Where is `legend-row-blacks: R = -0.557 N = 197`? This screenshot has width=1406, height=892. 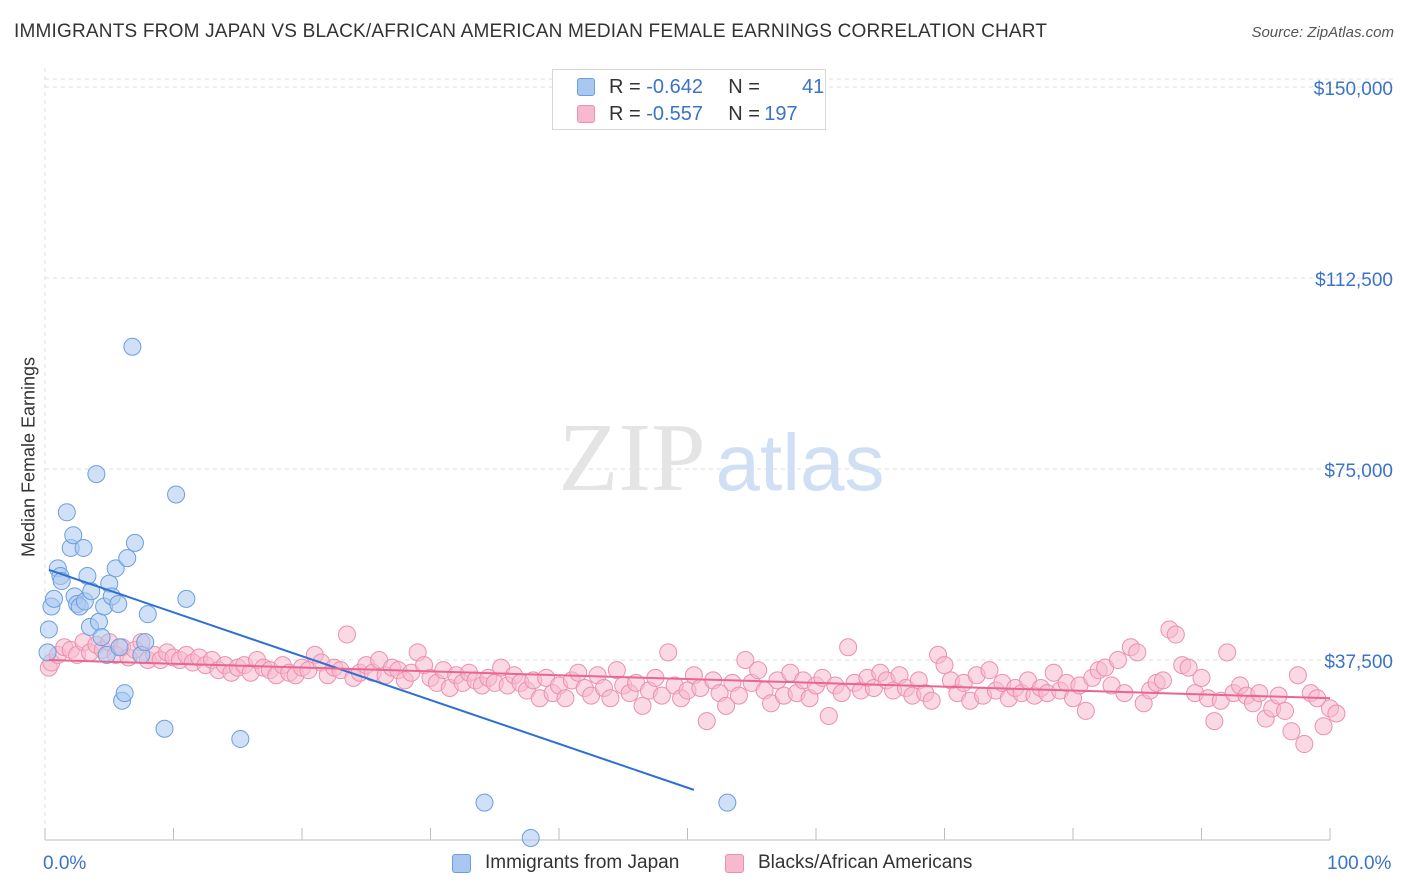 legend-row-blacks: R = -0.557 N = 197 is located at coordinates (689, 114).